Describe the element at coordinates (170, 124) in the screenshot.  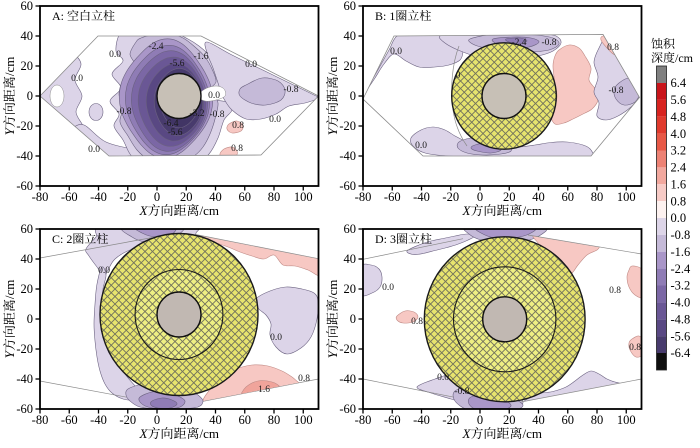
I see `svg-text: -6.4` at that location.